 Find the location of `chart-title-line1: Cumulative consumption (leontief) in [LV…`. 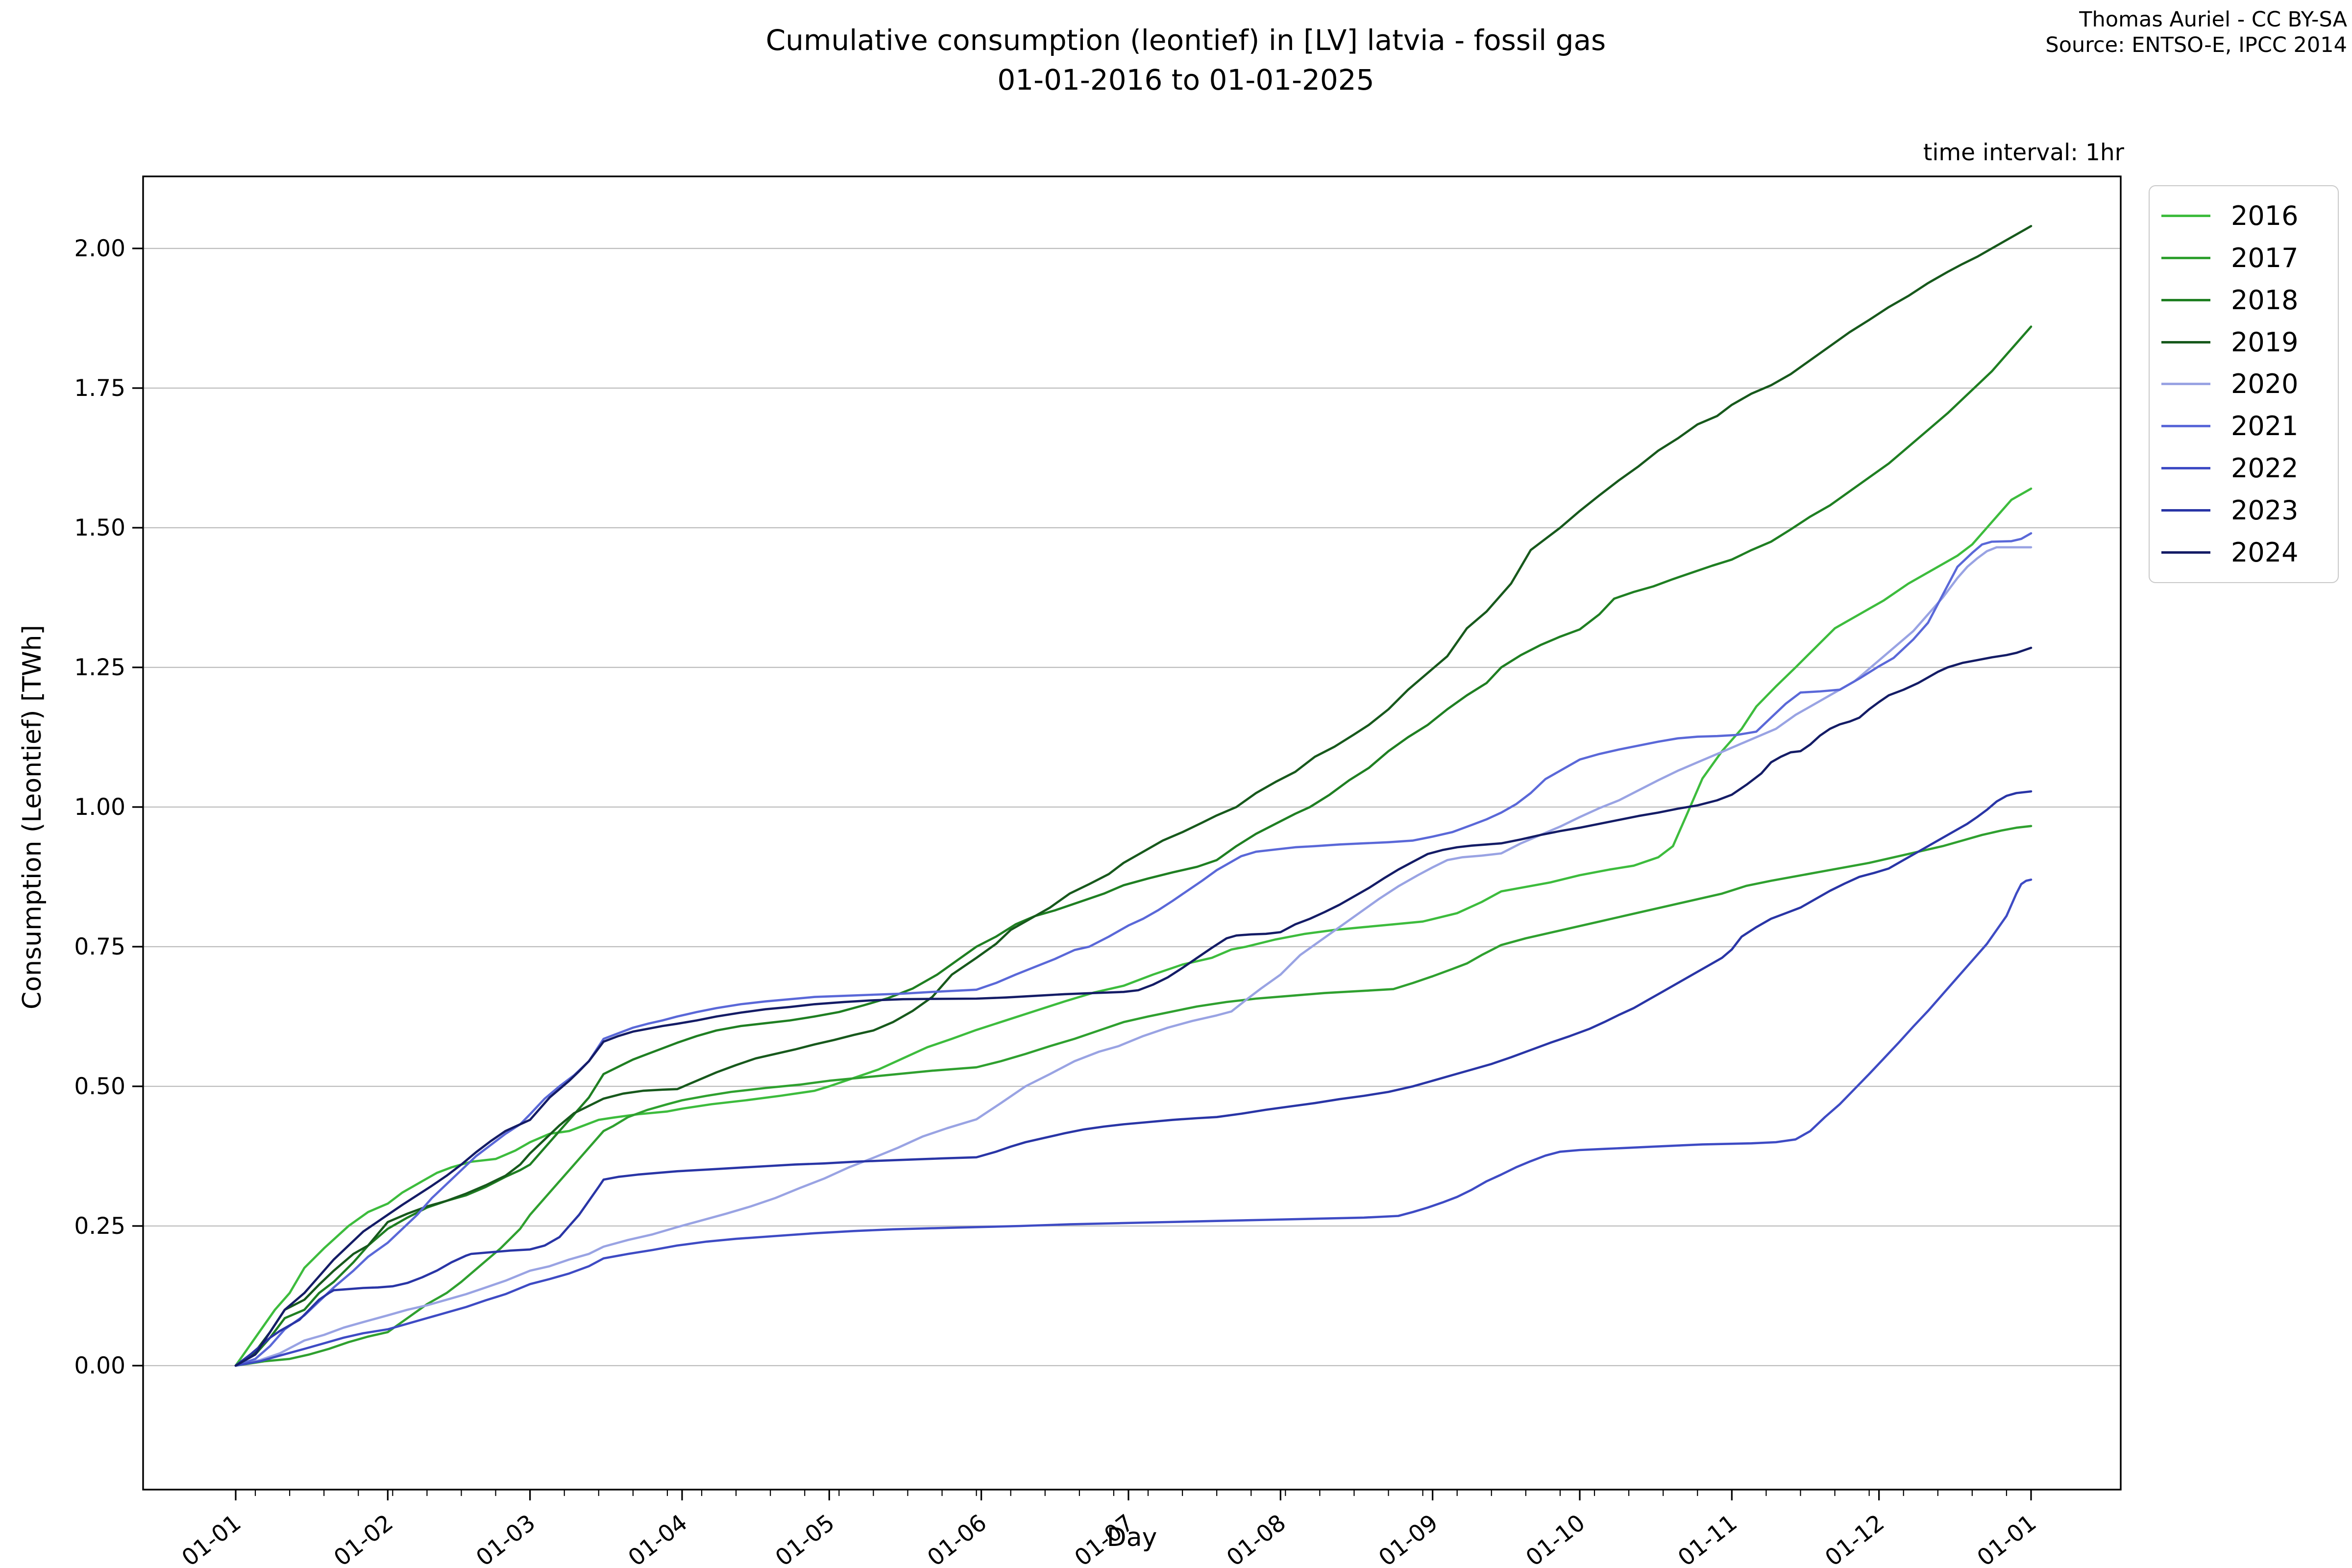

chart-title-line1: Cumulative consumption (leontief) in [LV… is located at coordinates (1185, 40).